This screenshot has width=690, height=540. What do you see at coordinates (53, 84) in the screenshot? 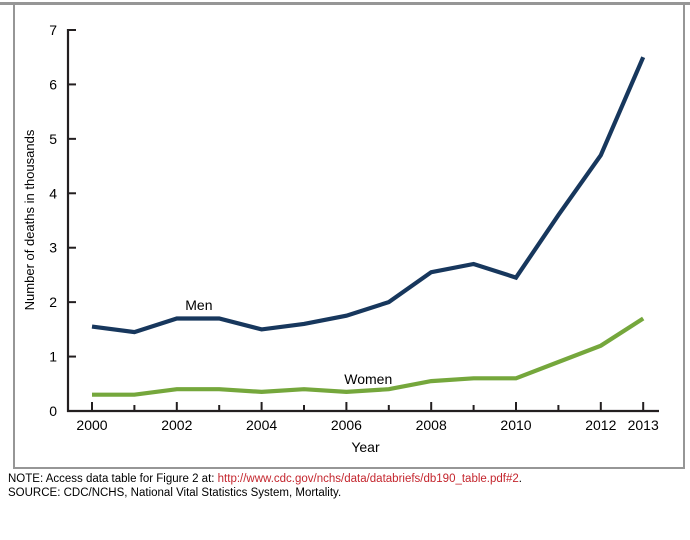
I see `y-tick-label: 6` at bounding box center [53, 84].